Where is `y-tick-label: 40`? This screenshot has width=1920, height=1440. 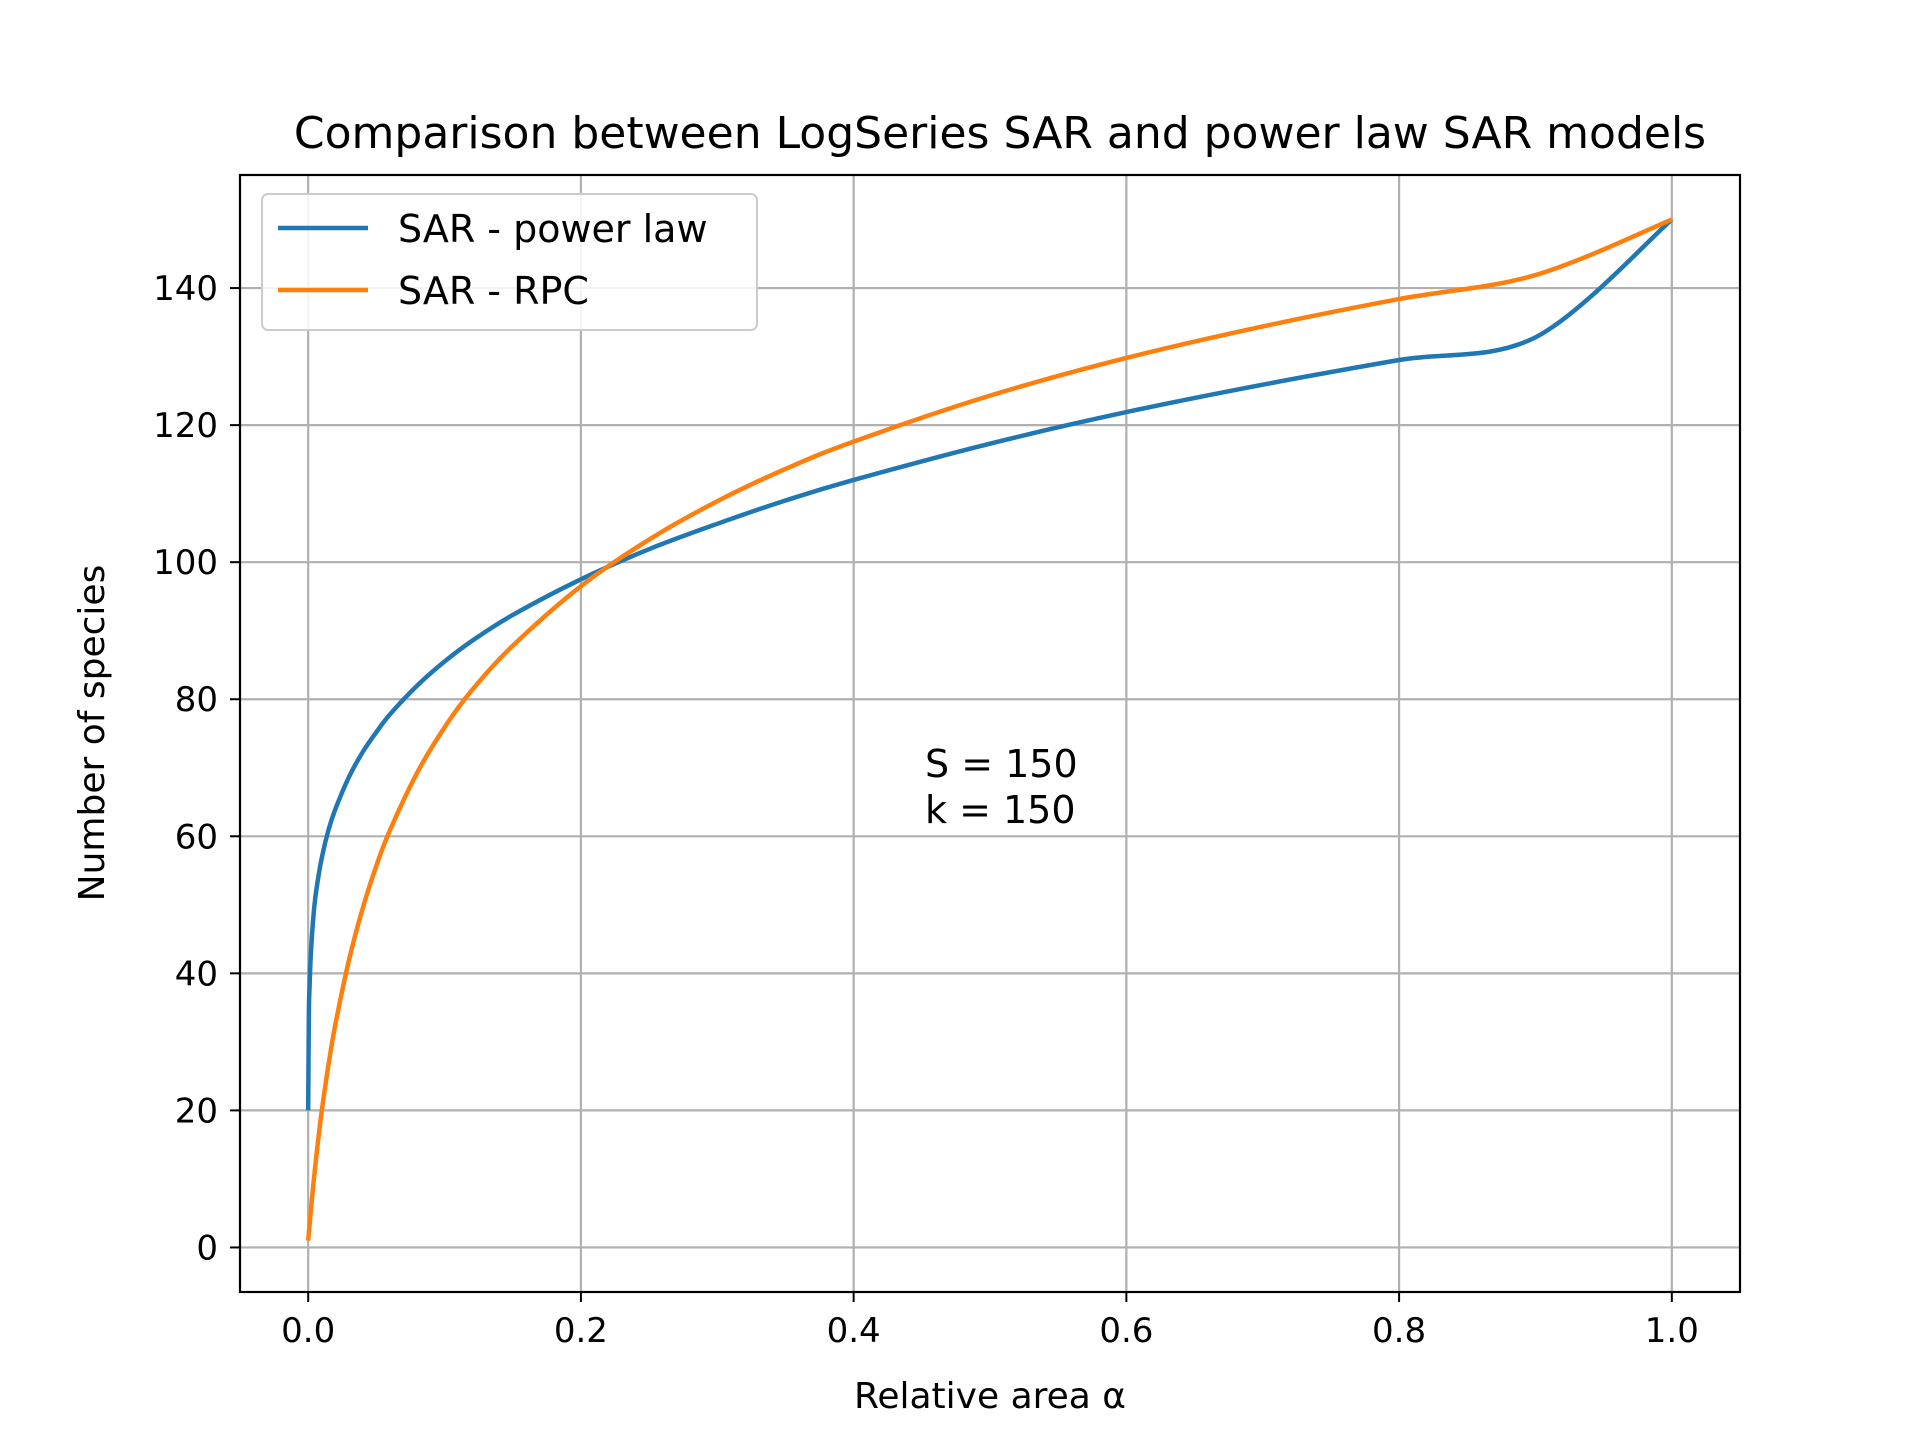
y-tick-label: 40 is located at coordinates (196, 974).